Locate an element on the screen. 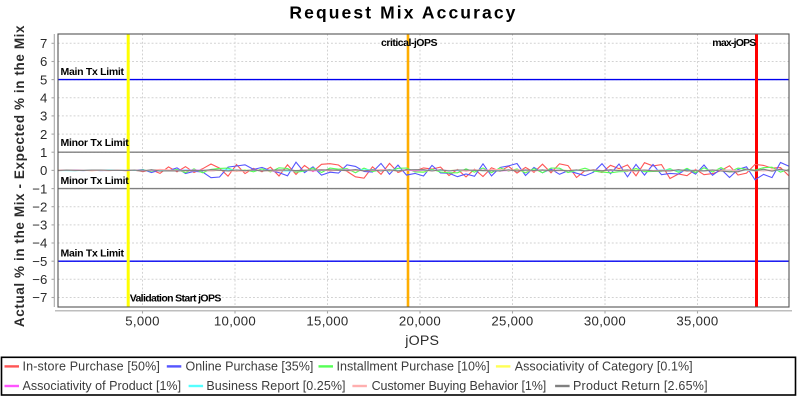 The height and width of the screenshot is (400, 800). svg-text: 2 is located at coordinates (43, 134).